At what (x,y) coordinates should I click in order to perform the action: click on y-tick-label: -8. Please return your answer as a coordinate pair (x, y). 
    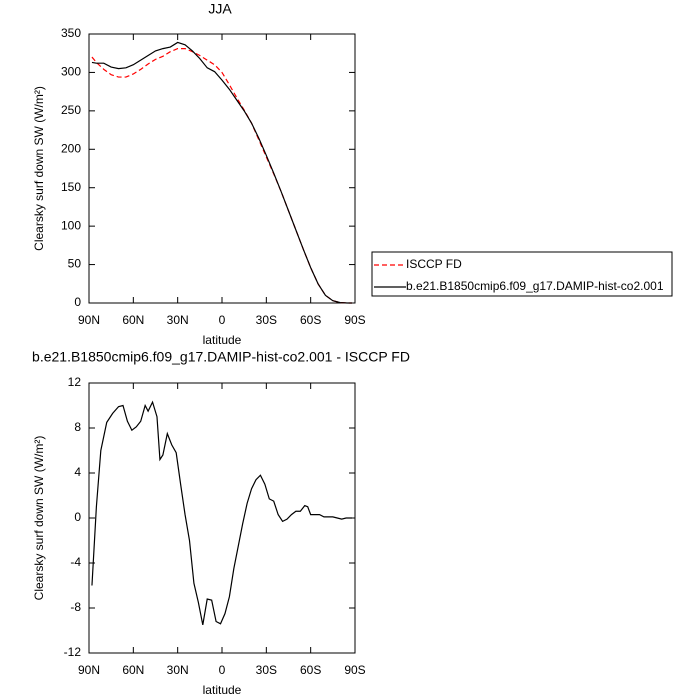
    Looking at the image, I should click on (75, 607).